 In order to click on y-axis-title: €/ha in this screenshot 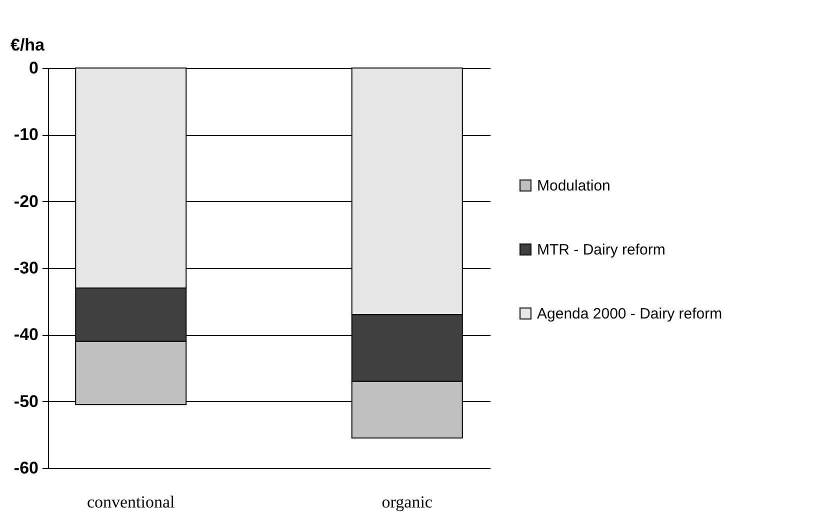, I will do `click(28, 45)`.